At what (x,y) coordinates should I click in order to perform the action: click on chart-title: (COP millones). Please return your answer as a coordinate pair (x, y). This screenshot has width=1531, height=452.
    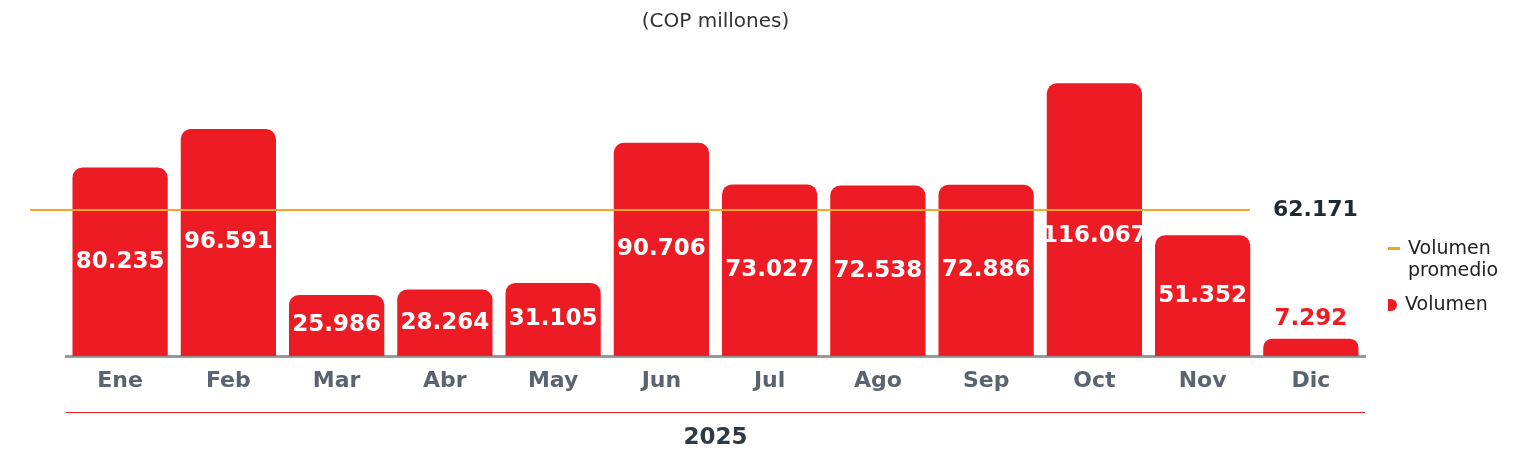
    Looking at the image, I should click on (715, 20).